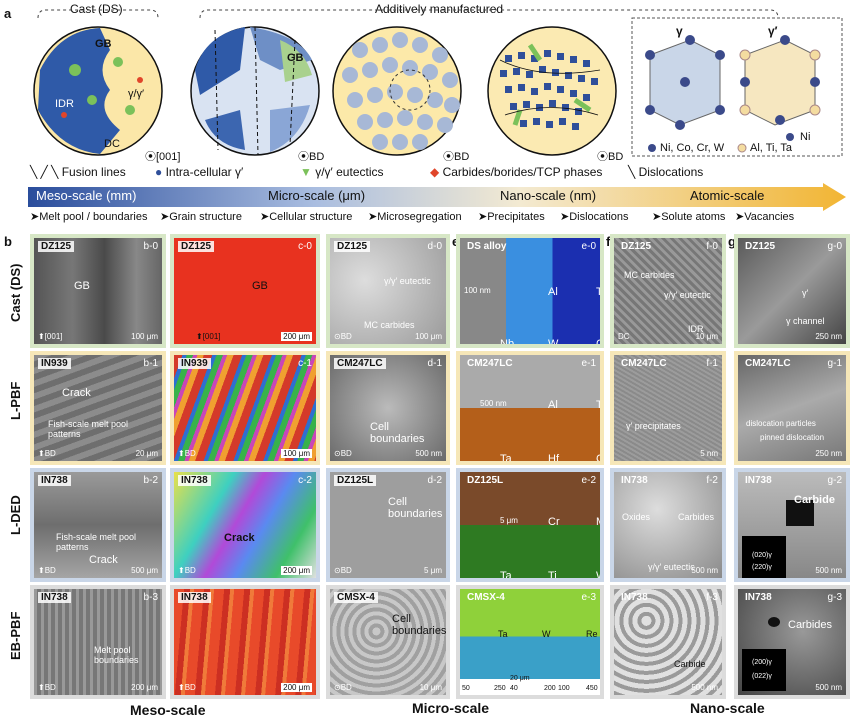  What do you see at coordinates (245, 642) in the screenshot?
I see `tile-c3: IN738 ⬆BD 200 μm` at bounding box center [245, 642].